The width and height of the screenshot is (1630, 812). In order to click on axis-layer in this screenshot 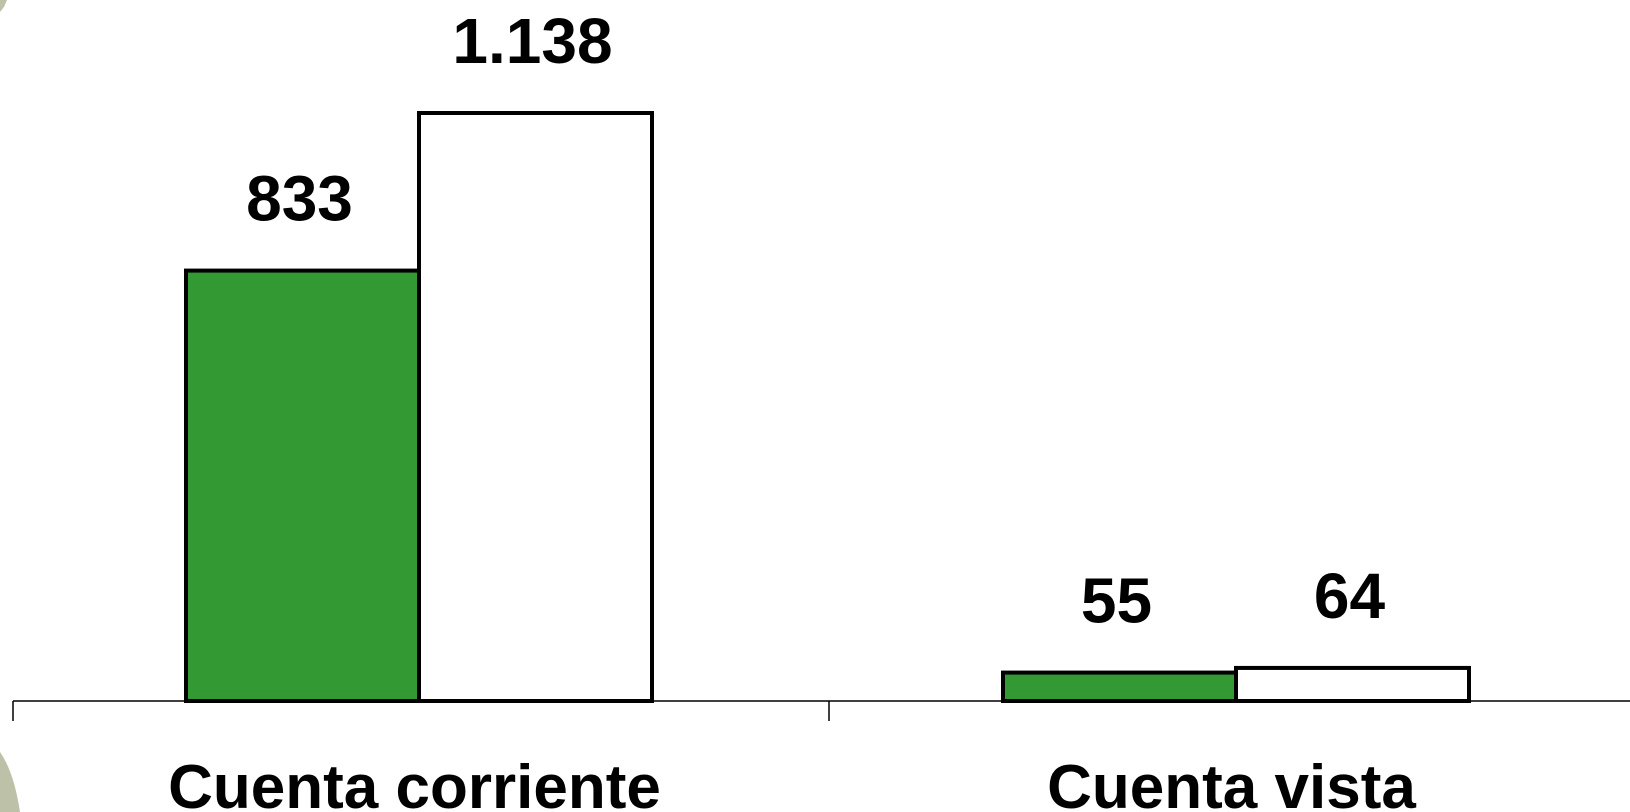, I will do `click(821, 710)`.